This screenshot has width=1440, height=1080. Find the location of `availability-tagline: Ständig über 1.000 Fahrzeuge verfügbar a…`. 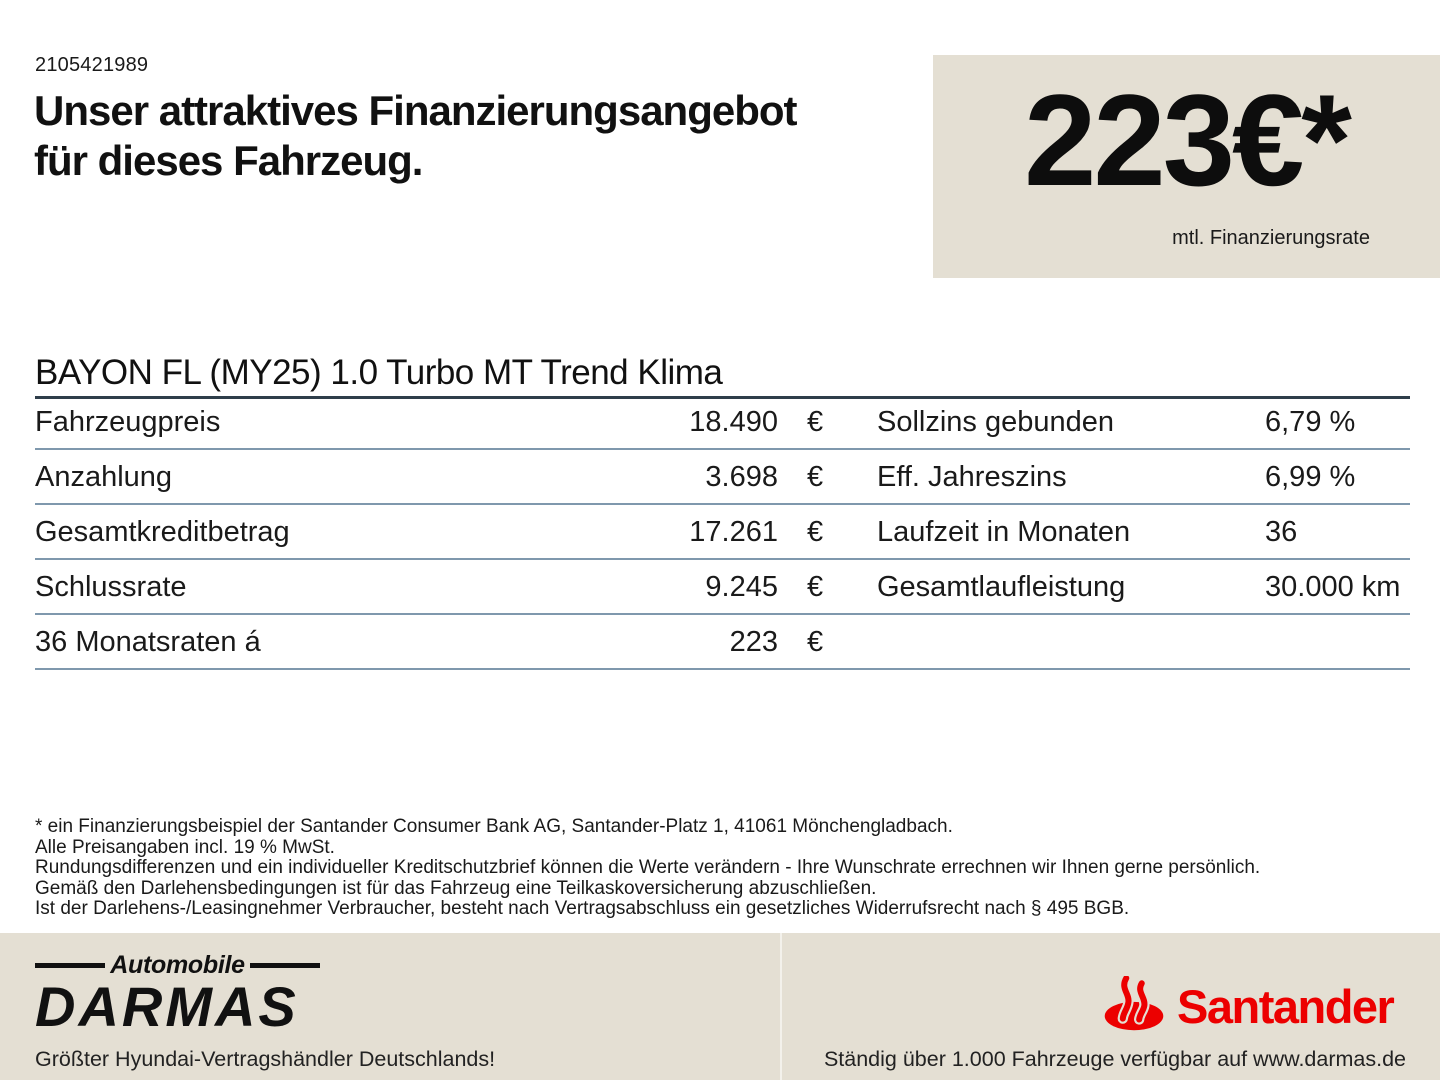

availability-tagline: Ständig über 1.000 Fahrzeuge verfügbar a… is located at coordinates (1114, 1059).